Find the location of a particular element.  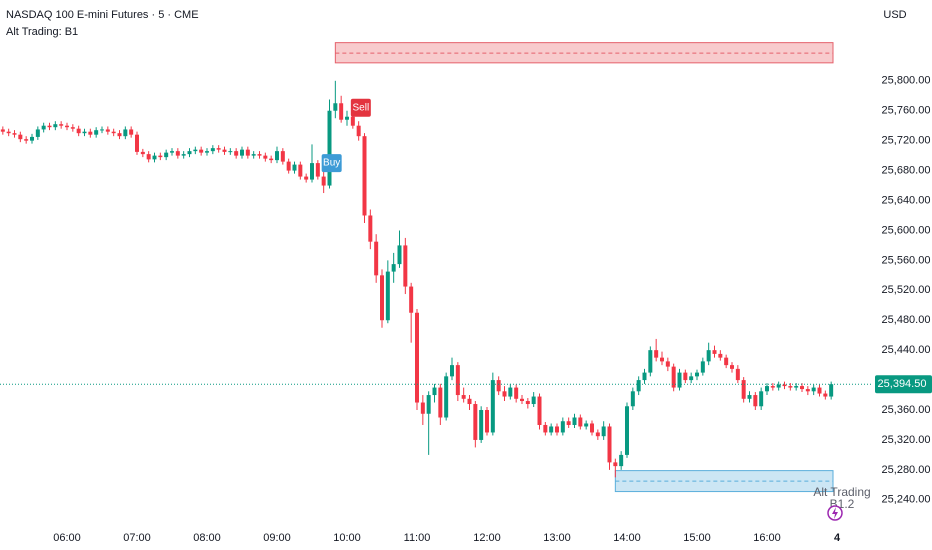

x-tick-label: 14:00 is located at coordinates (627, 538).